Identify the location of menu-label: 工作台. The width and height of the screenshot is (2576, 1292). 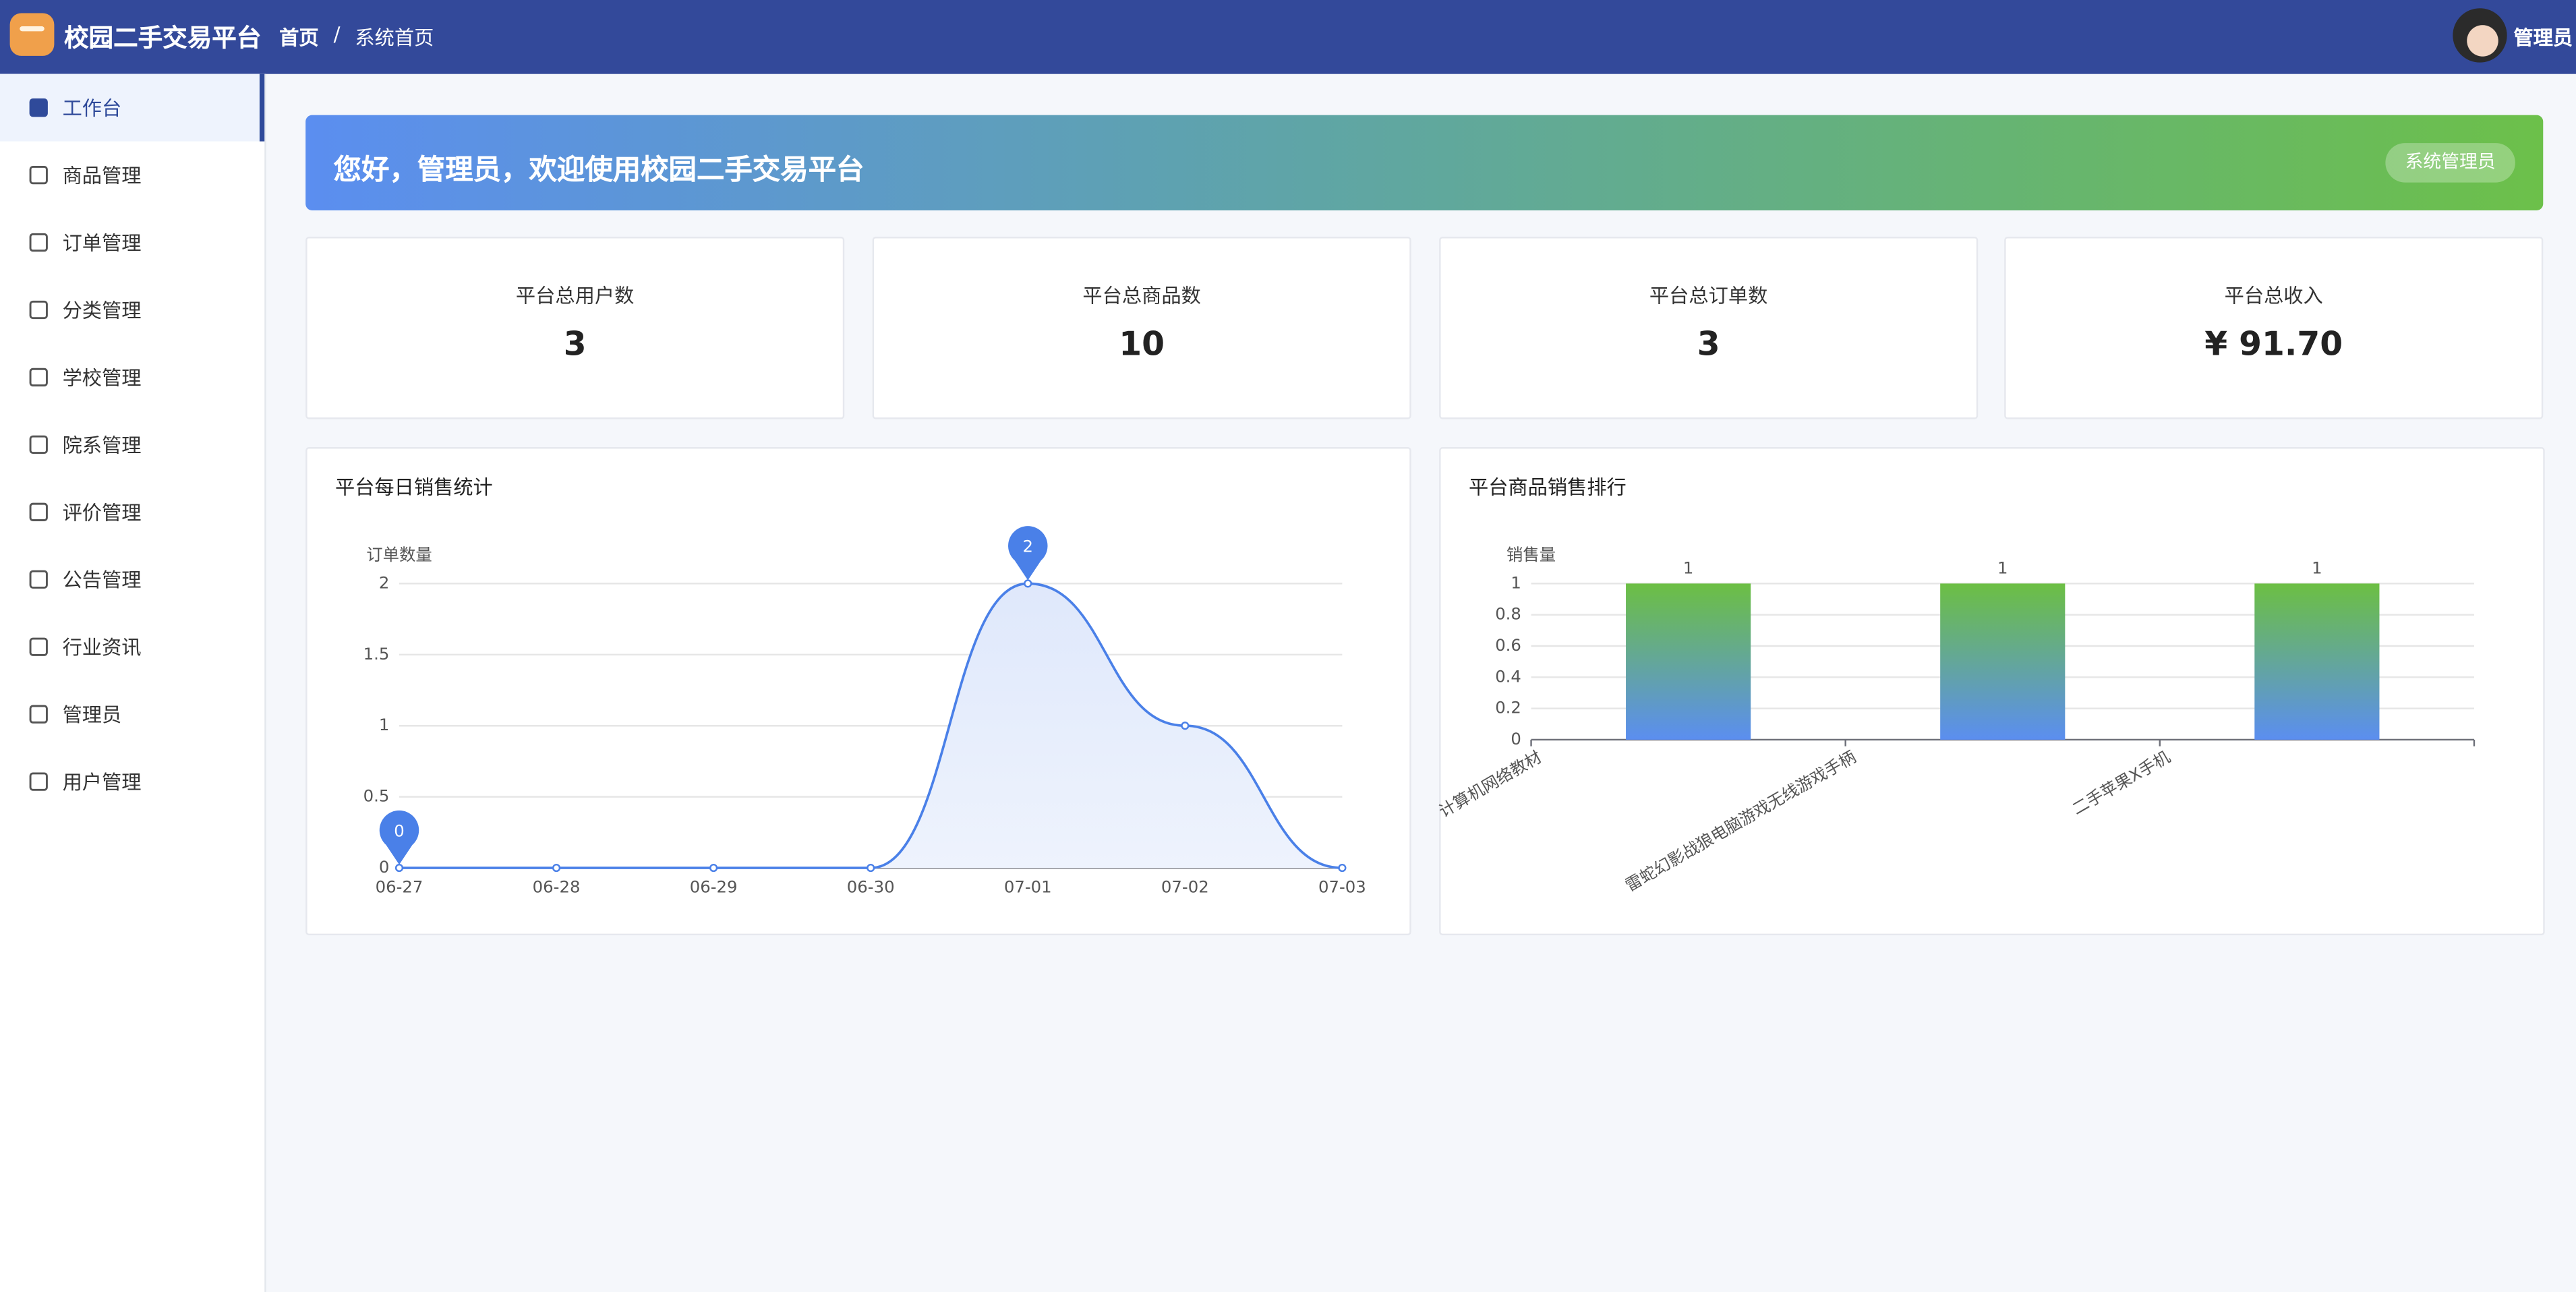
(92, 108).